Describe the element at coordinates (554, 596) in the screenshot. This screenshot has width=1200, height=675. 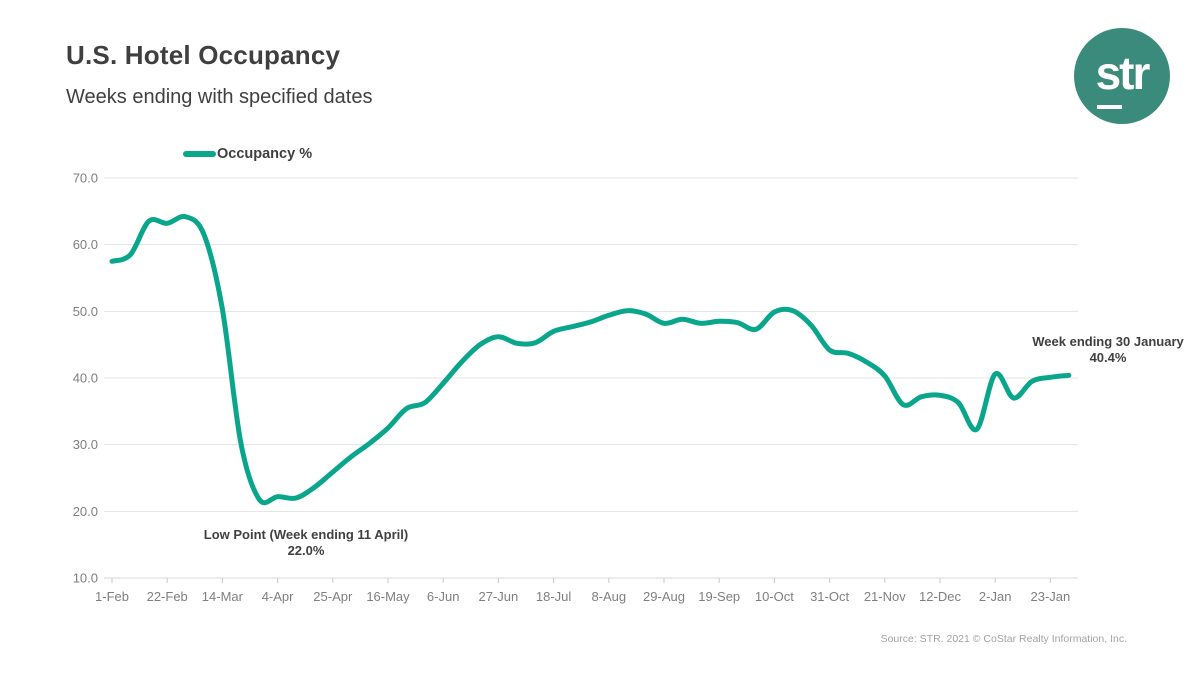
I see `x-axis-label: 18-Jul` at that location.